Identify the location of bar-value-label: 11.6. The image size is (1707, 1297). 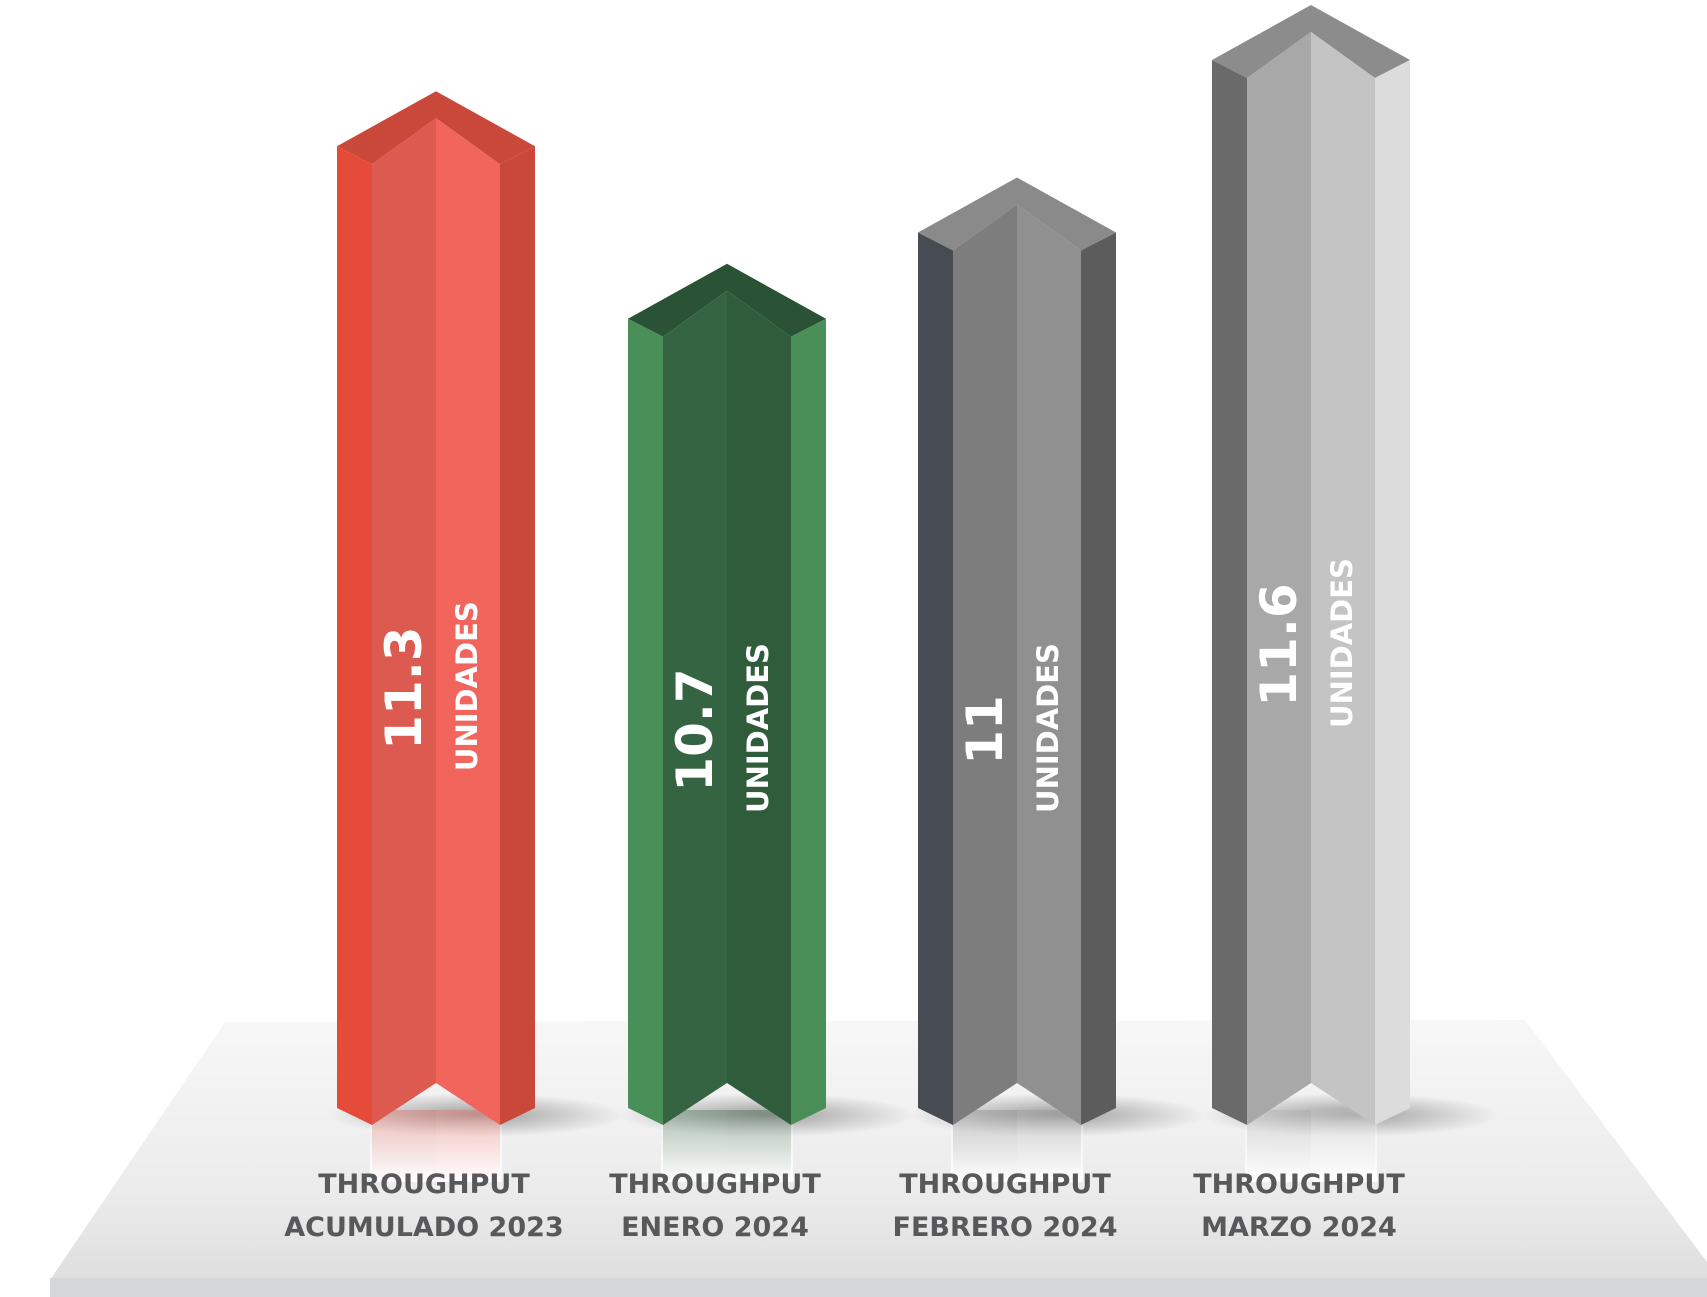
(1279, 644).